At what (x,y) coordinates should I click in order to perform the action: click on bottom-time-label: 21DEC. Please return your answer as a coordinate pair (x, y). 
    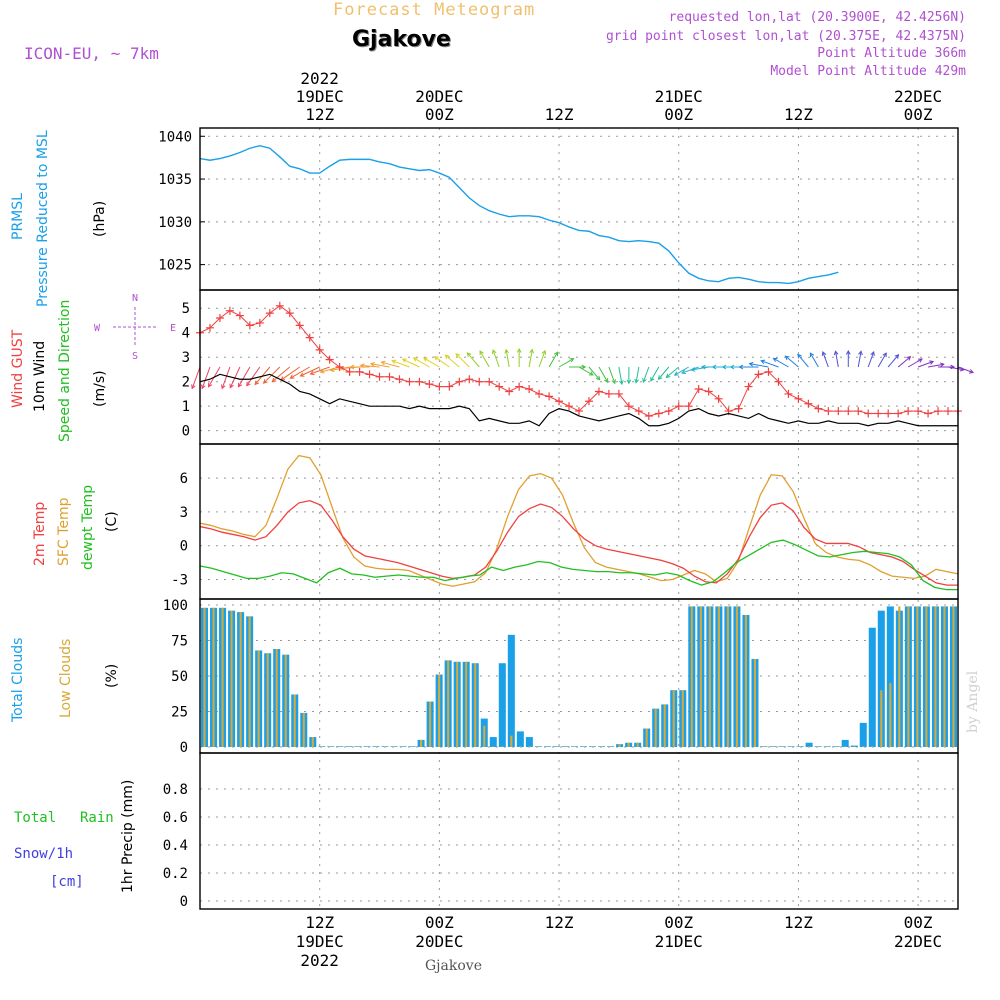
    Looking at the image, I should click on (679, 941).